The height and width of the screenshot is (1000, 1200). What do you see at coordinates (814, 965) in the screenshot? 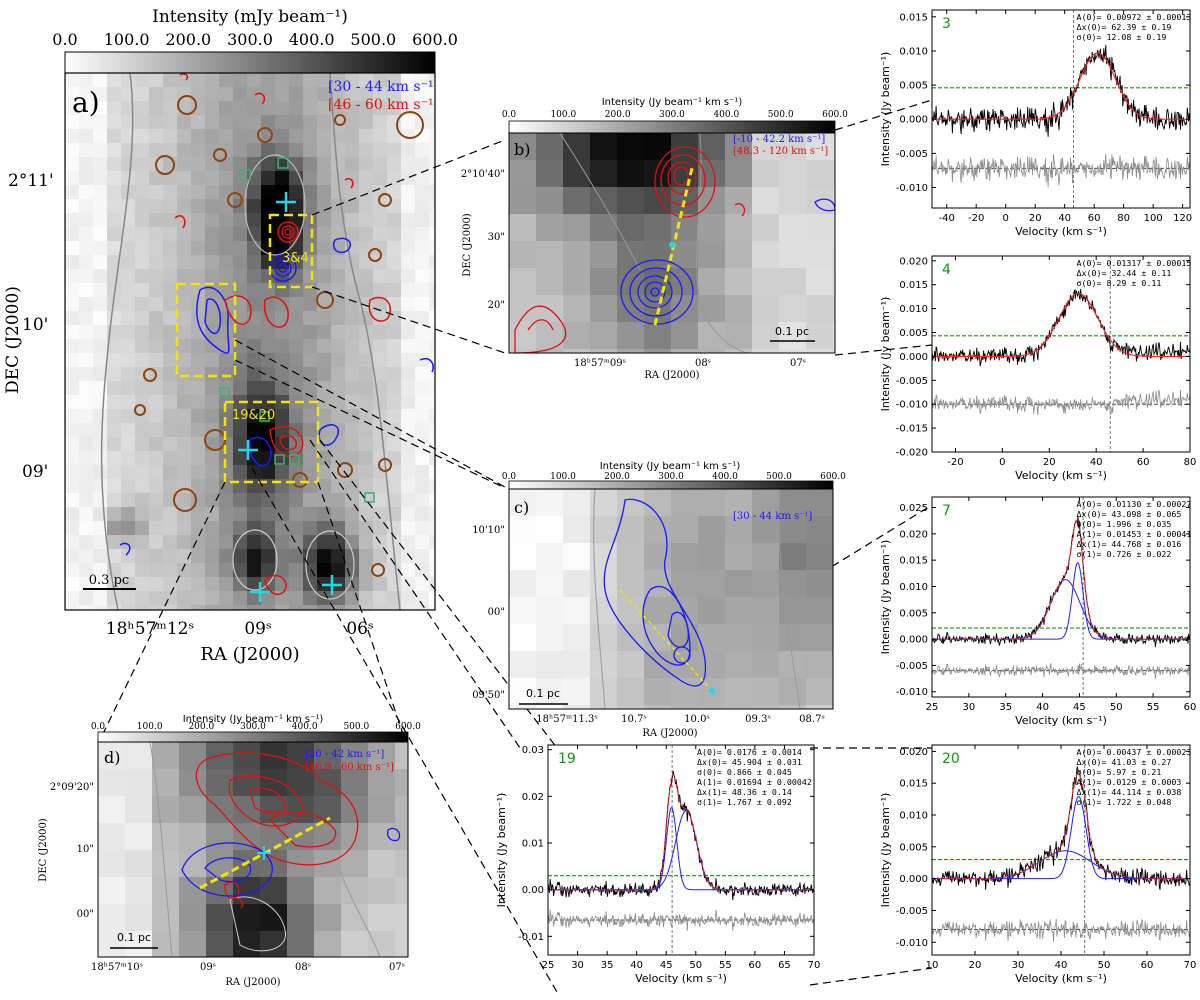
I see `spectrum-xtick-19-9: 70` at bounding box center [814, 965].